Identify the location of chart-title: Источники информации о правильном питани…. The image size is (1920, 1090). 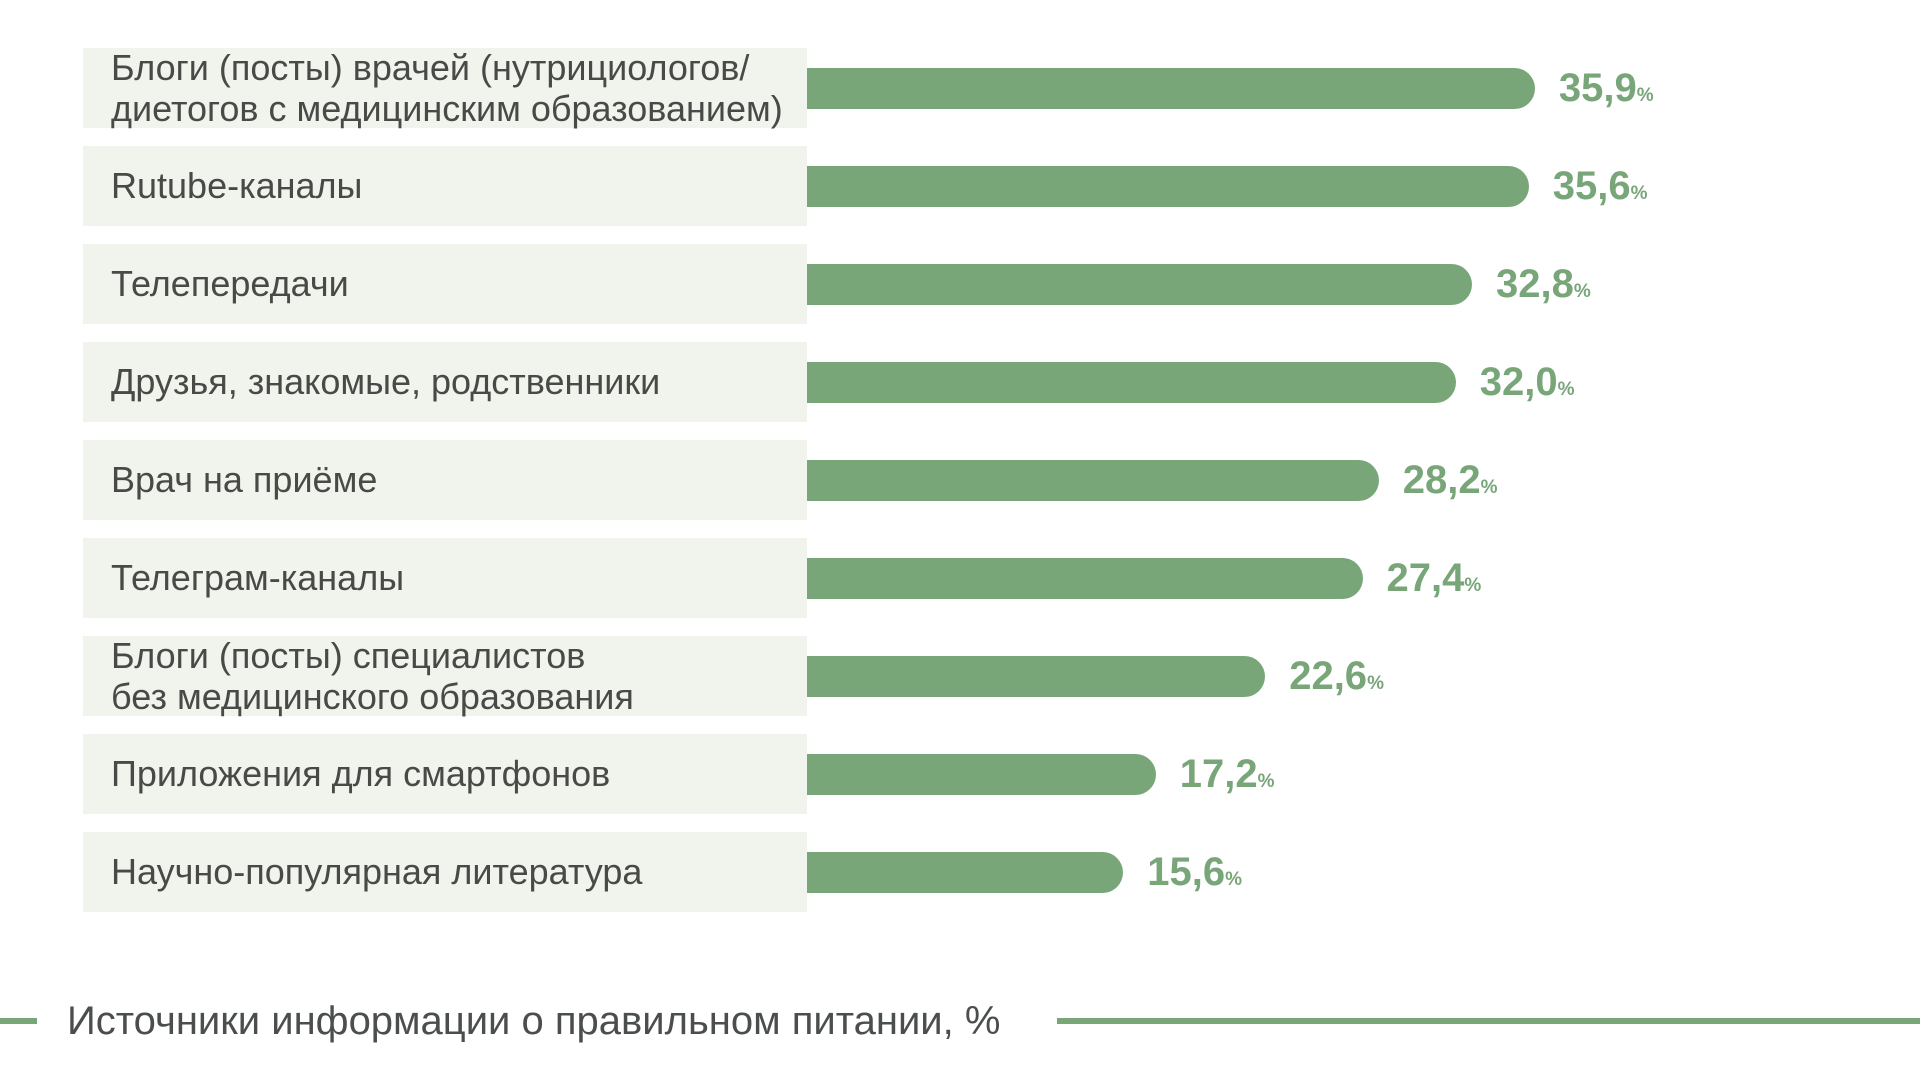
(534, 1020).